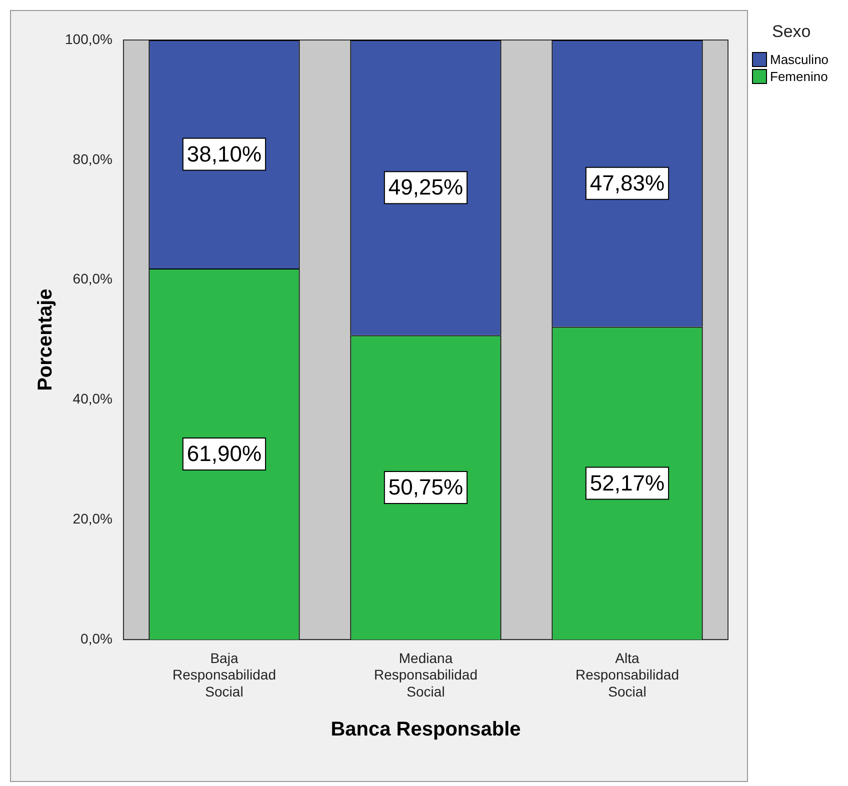 Image resolution: width=848 pixels, height=786 pixels. I want to click on x-tick-label: Mediana Responsabilidad Social, so click(426, 675).